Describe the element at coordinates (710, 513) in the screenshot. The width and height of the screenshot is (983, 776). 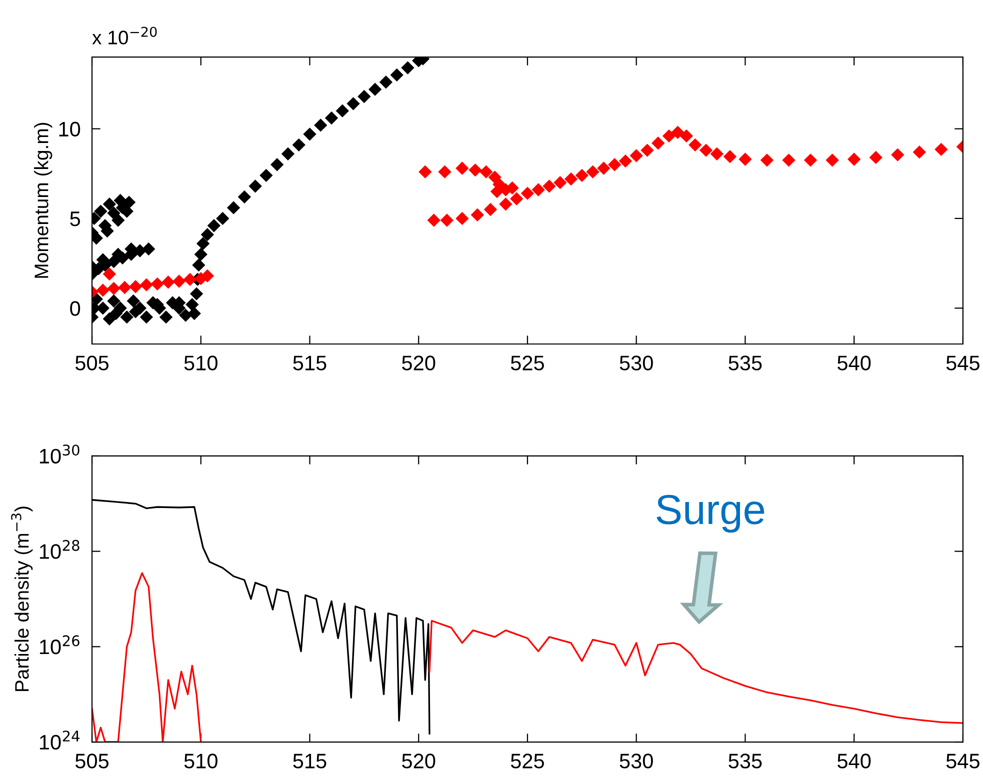
I see `annotation: Surge` at that location.